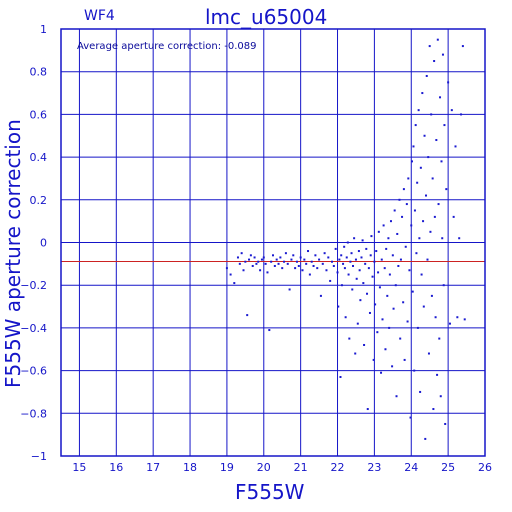 The image size is (512, 512). I want to click on y-tick-label: 0, so click(43, 243).